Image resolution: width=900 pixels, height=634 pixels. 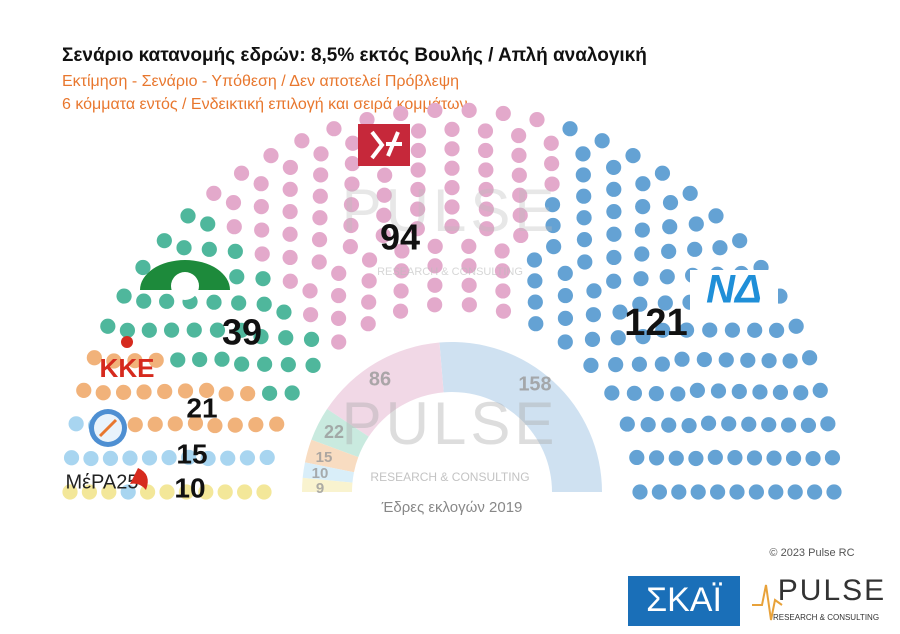 What do you see at coordinates (324, 457) in the screenshot?
I see `previous-label: 15` at bounding box center [324, 457].